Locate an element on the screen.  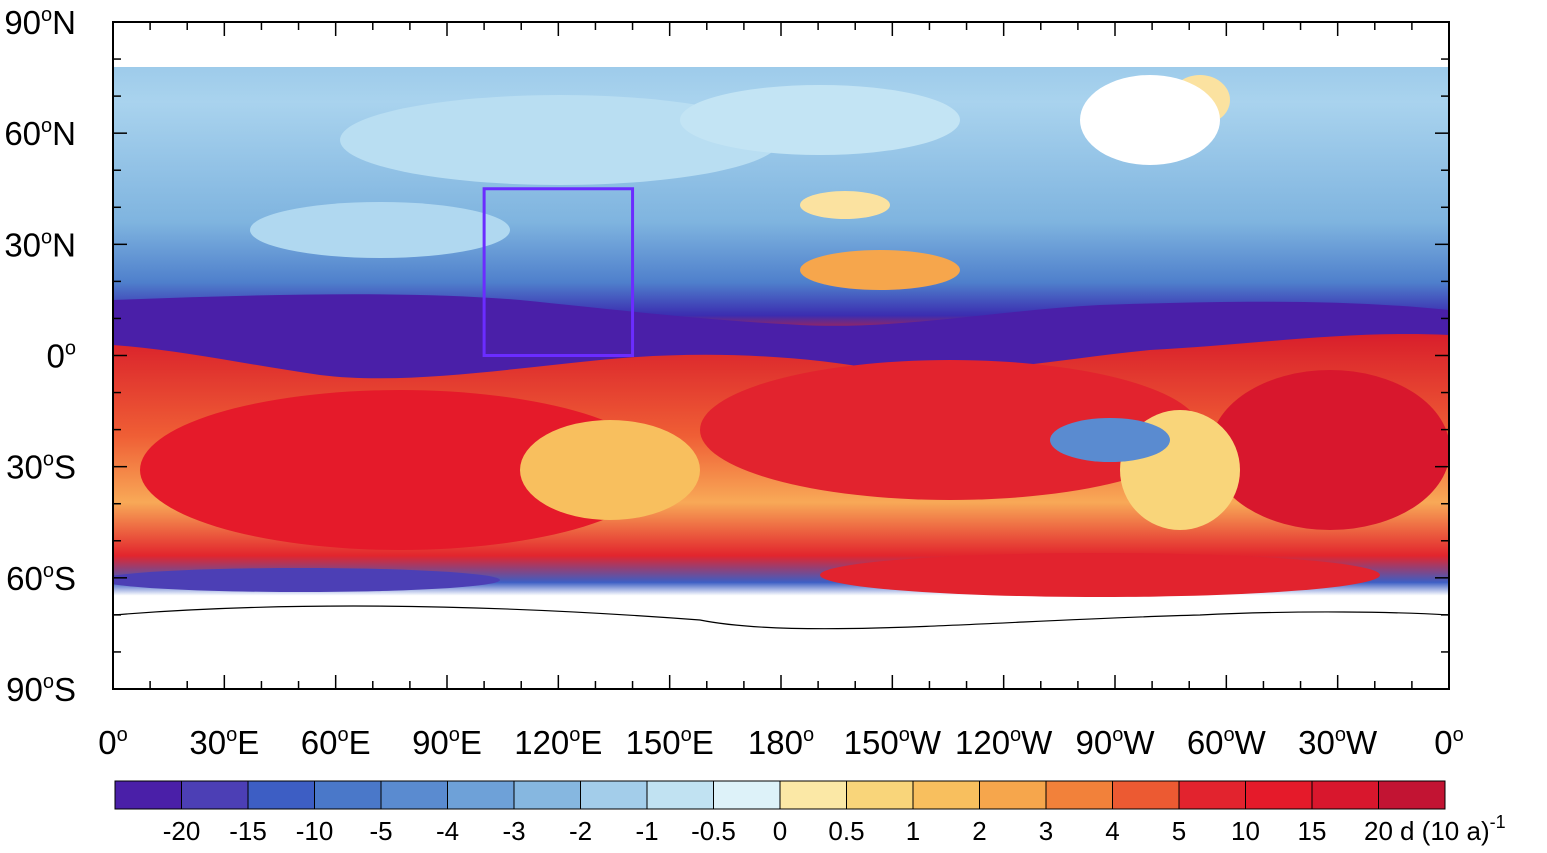
equatorial-negative-band is located at coordinates (781, 336).